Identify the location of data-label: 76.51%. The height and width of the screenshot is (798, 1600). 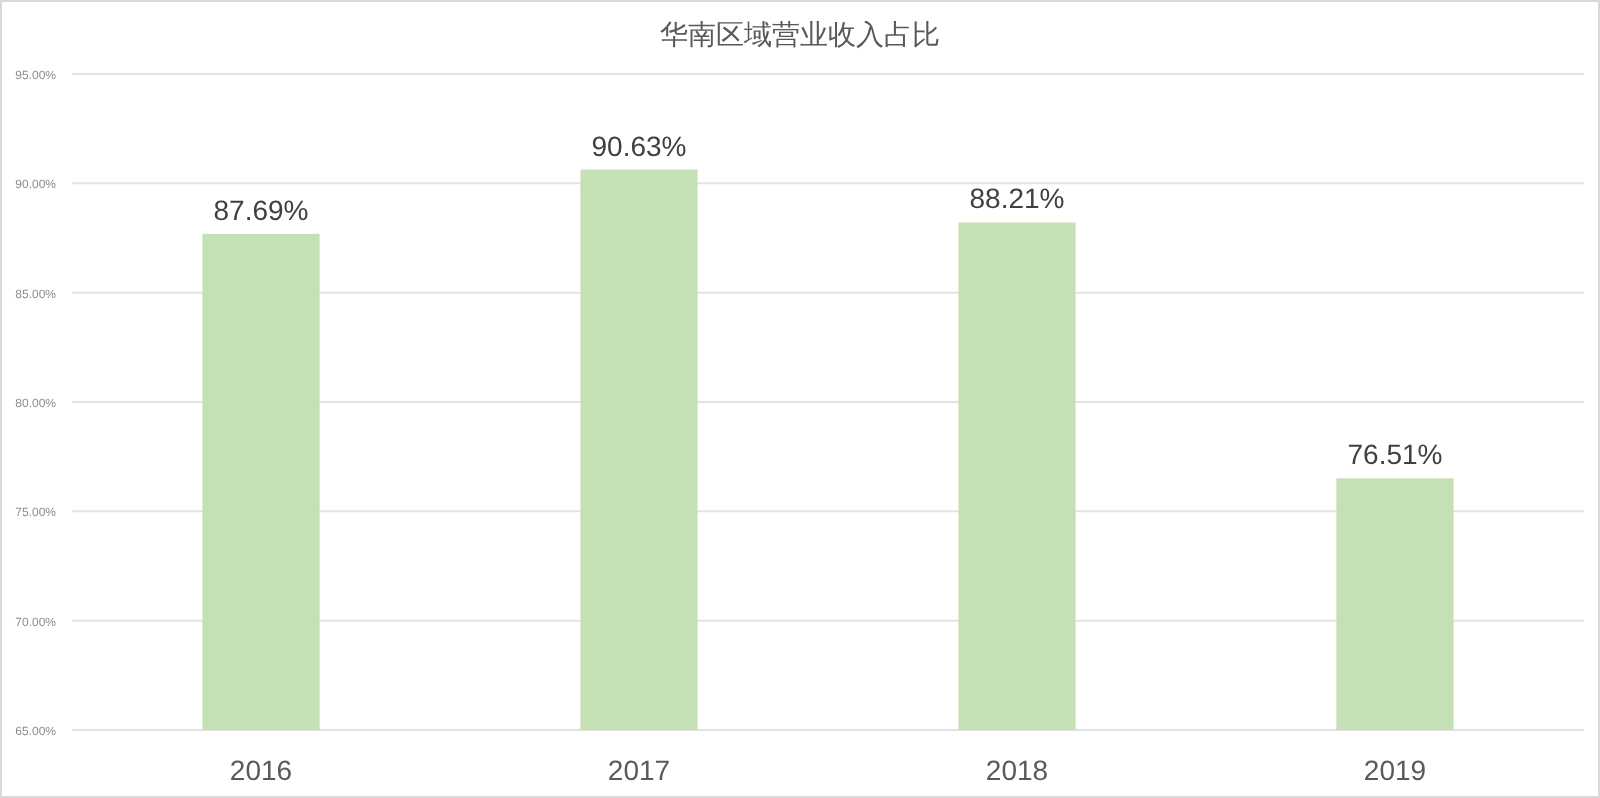
(1395, 454).